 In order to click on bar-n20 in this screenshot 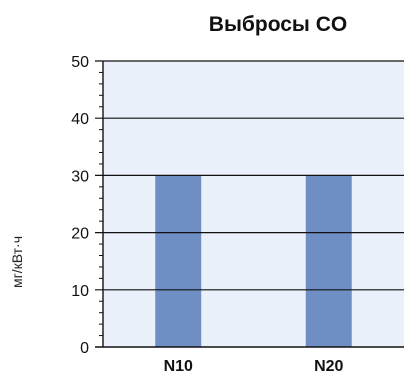, I will do `click(328, 261)`.